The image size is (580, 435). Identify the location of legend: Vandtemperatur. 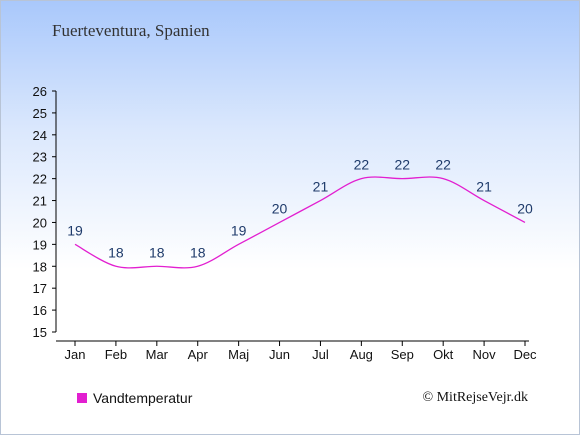
(134, 398).